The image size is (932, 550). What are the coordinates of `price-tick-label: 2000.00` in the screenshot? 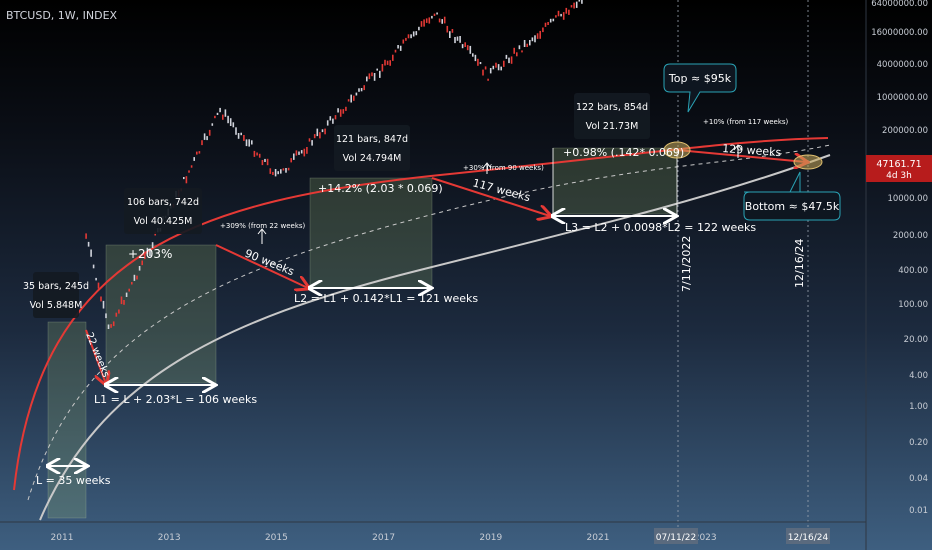 It's located at (910, 236).